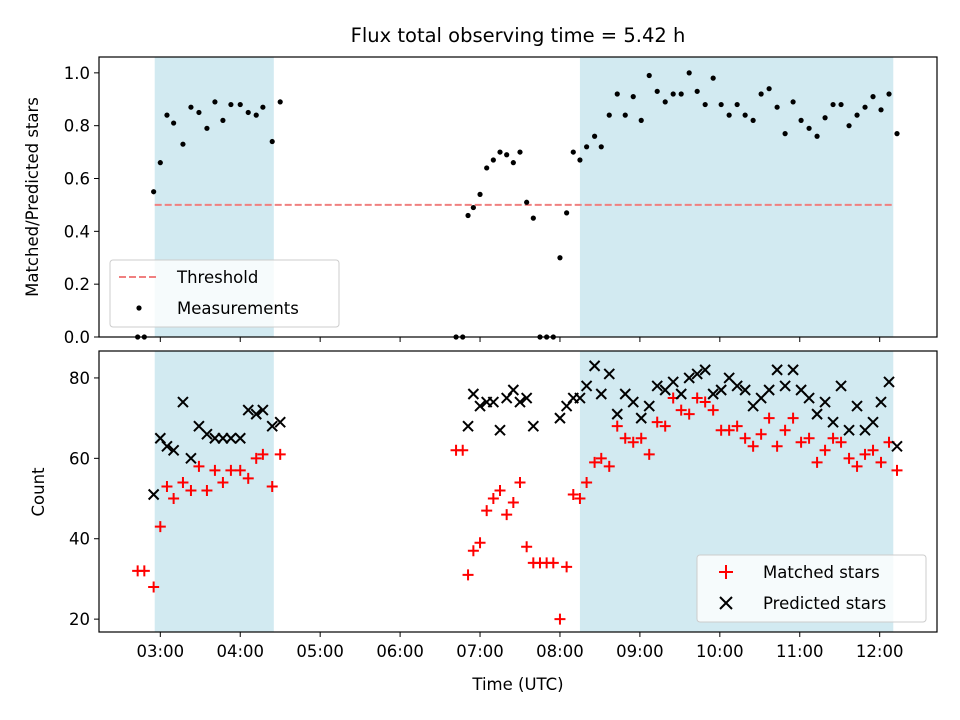 This screenshot has height=720, width=960. Describe the element at coordinates (517, 684) in the screenshot. I see `x-axis-label: Time (UTC)` at that location.